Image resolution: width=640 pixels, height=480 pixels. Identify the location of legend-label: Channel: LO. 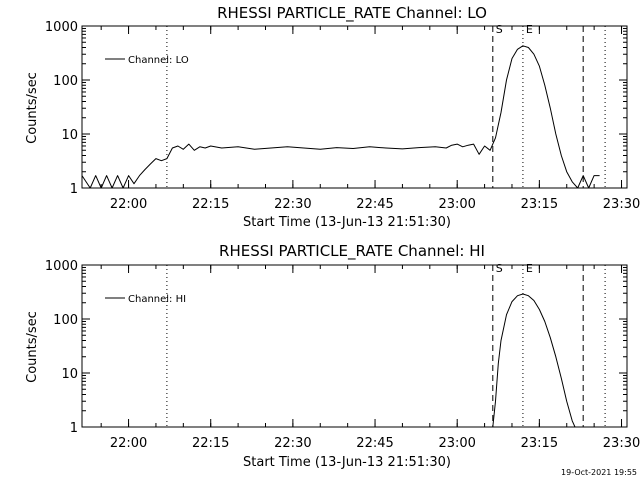
(158, 60).